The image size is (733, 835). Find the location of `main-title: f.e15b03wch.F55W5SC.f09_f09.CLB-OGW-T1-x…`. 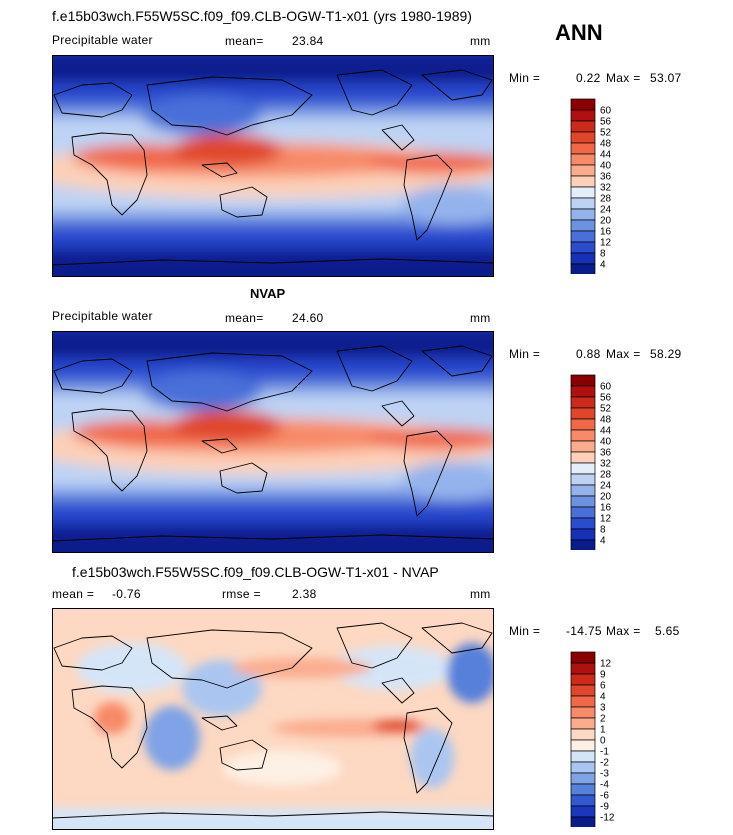

main-title: f.e15b03wch.F55W5SC.f09_f09.CLB-OGW-T1-x… is located at coordinates (262, 16).